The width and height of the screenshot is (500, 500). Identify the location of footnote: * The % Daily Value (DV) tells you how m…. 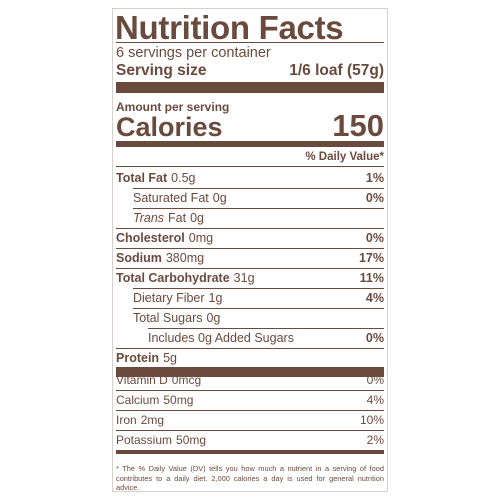
(250, 478).